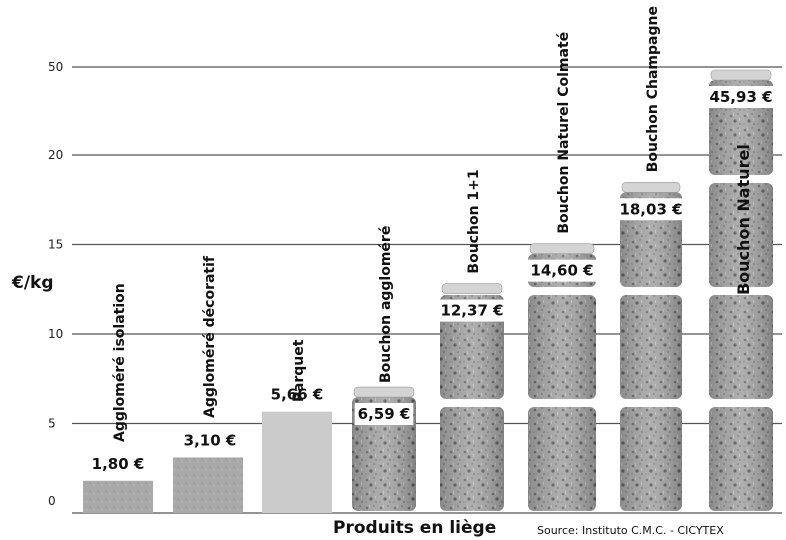  I want to click on y-tick-label: 5, so click(52, 424).